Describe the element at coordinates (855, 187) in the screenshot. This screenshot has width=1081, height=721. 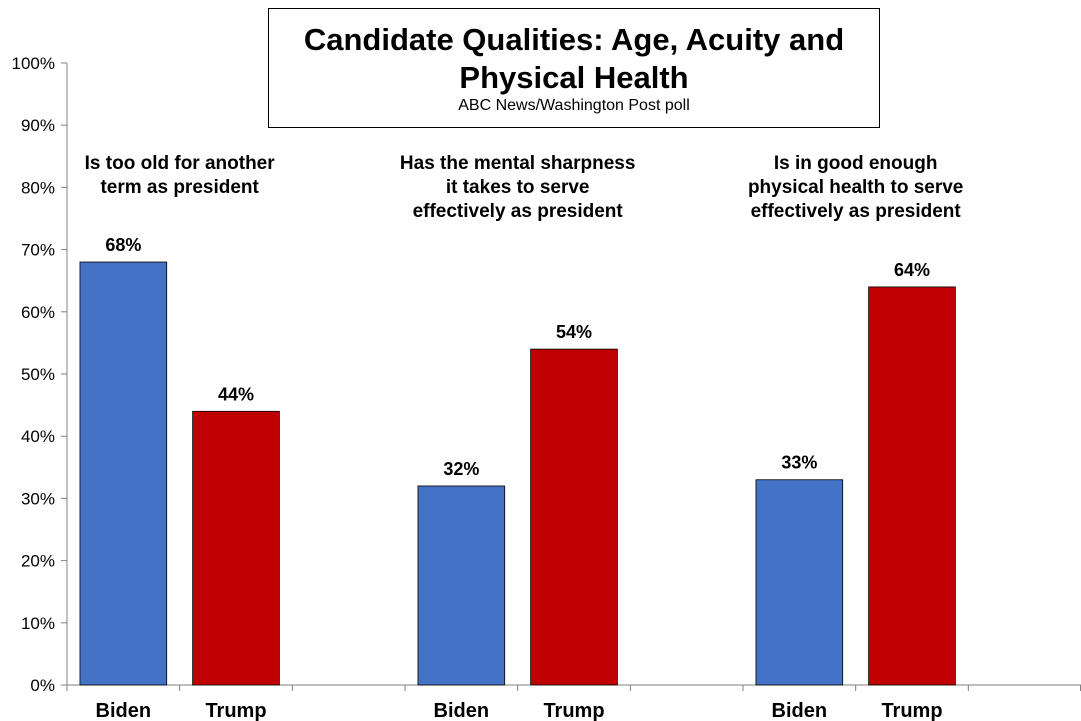
I see `group-annotation: physical health to serve` at that location.